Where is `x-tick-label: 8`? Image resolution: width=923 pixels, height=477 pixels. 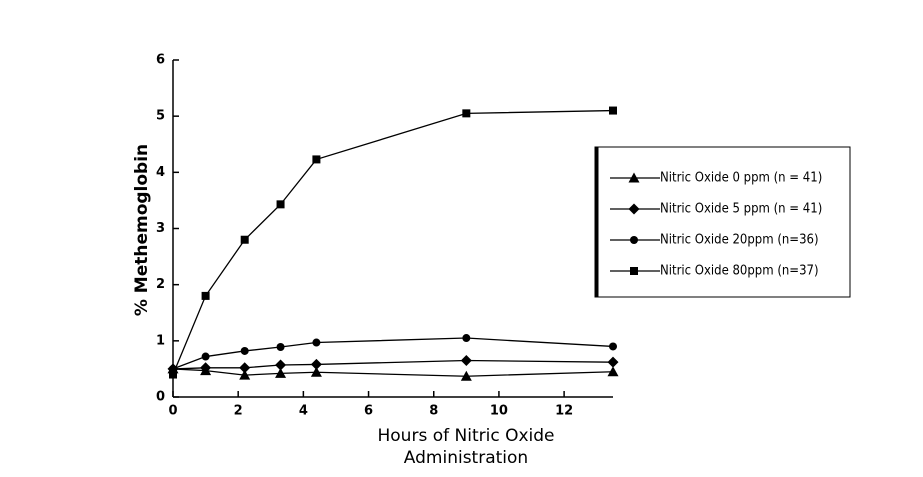 x-tick-label: 8 is located at coordinates (433, 411).